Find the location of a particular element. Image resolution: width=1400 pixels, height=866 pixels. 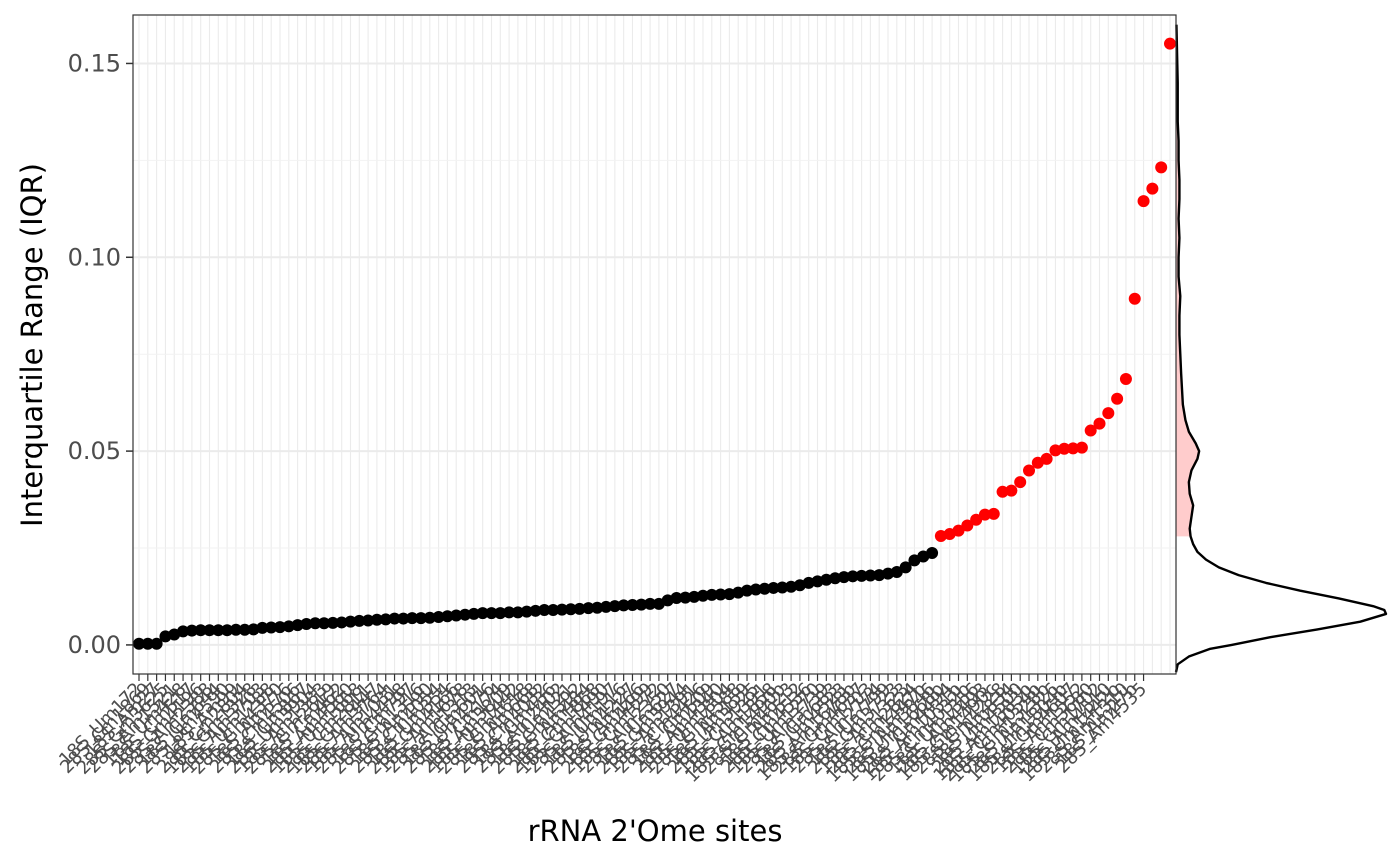

x-axis-title: rRNA 2'Ome sites is located at coordinates (655, 831).